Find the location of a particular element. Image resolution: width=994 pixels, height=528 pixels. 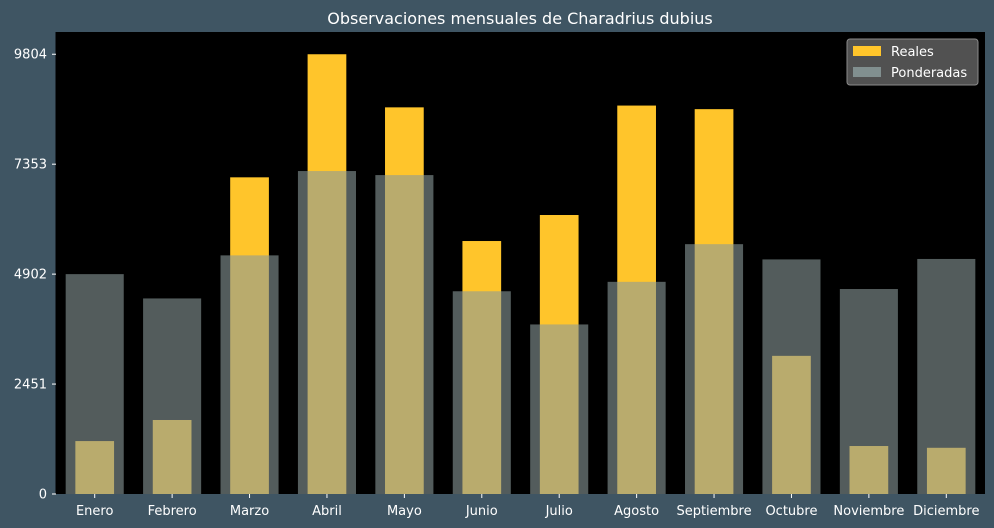

x-tick-label: Octubre is located at coordinates (791, 511).